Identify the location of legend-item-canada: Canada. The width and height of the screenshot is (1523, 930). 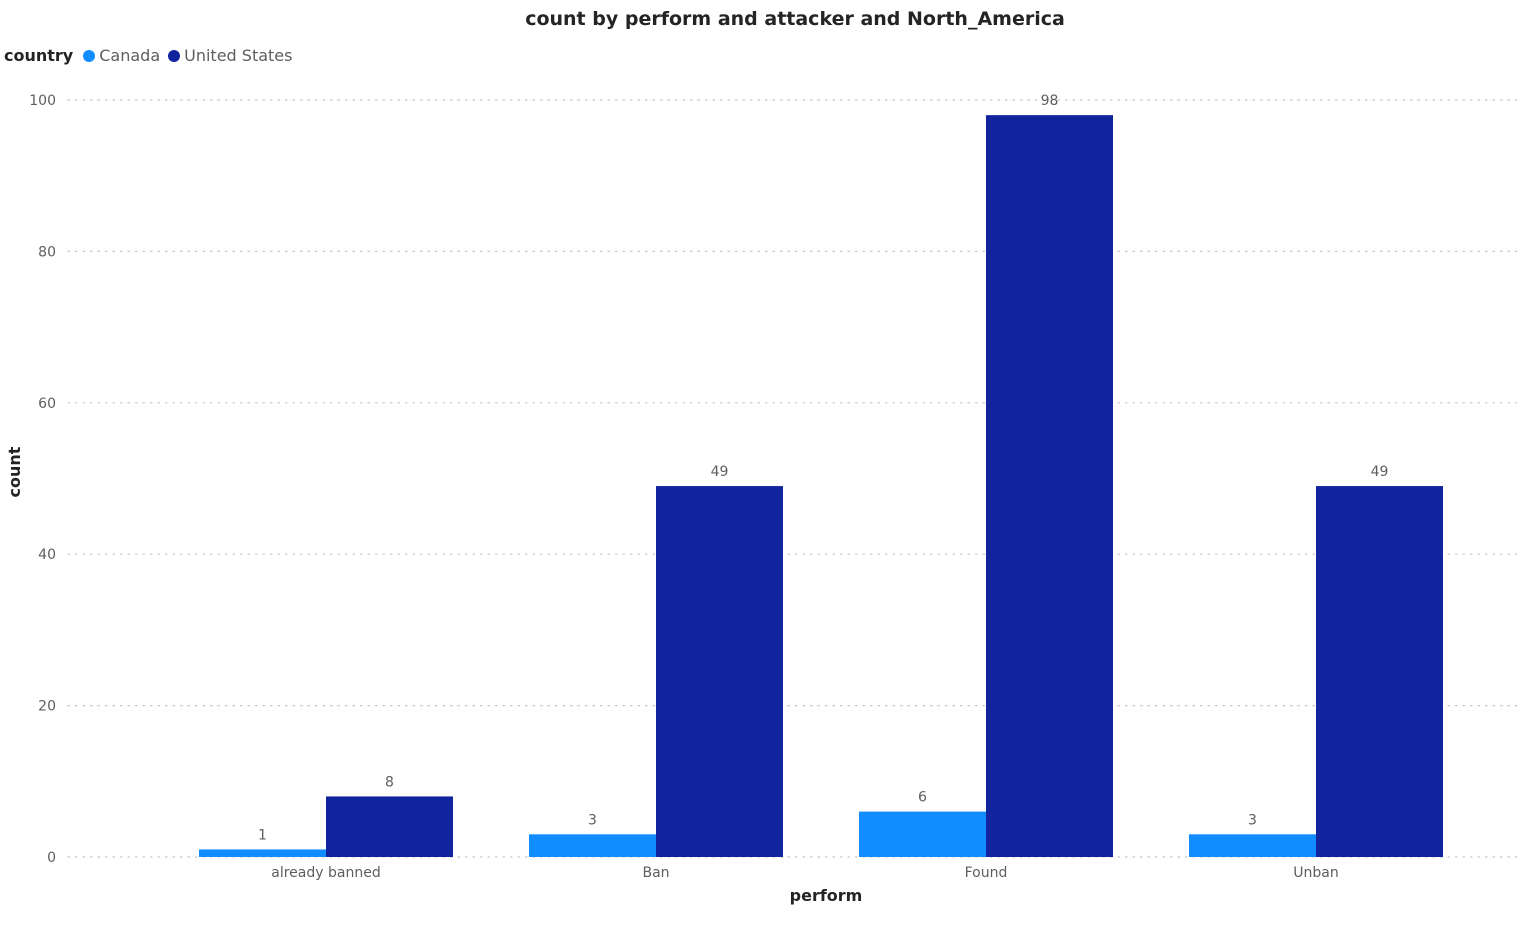
(121, 55).